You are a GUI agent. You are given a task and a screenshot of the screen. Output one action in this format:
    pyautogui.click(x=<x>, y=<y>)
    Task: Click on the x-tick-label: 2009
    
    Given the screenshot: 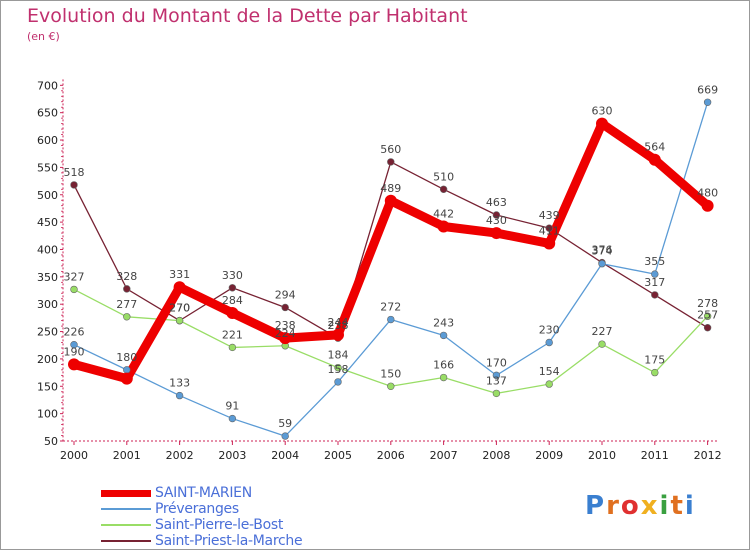 What is the action you would take?
    pyautogui.click(x=549, y=455)
    